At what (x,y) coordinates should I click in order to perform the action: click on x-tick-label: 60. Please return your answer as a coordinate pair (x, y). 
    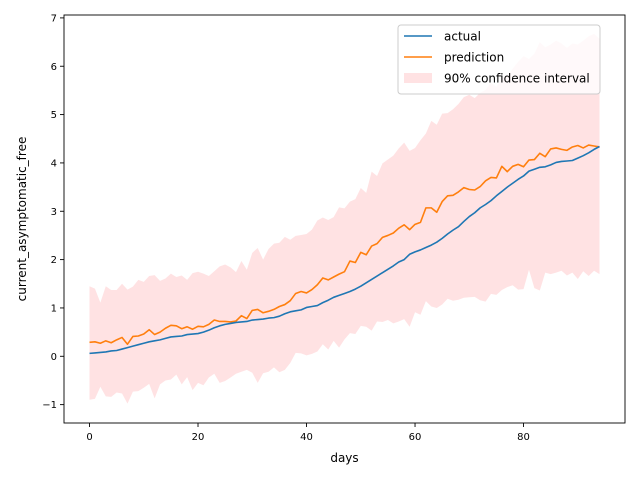
    Looking at the image, I should click on (415, 437).